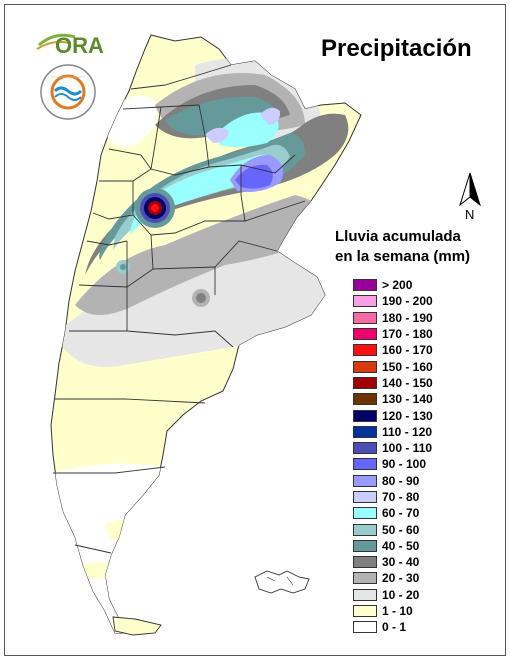 The width and height of the screenshot is (510, 660). Describe the element at coordinates (469, 214) in the screenshot. I see `north-arrow-label: N` at that location.